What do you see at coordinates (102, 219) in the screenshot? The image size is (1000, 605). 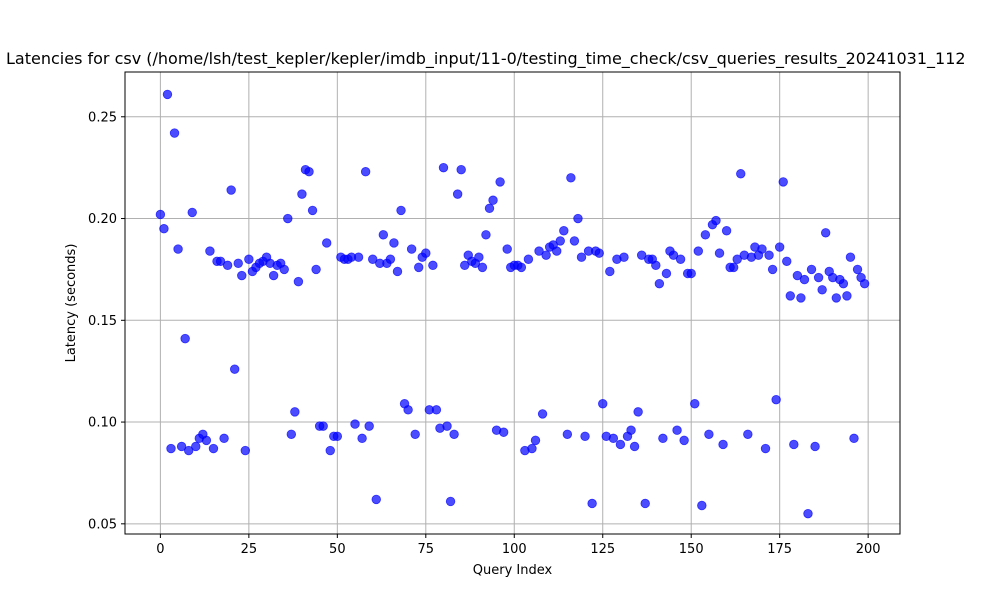 I see `y-tick-label: 0.20` at bounding box center [102, 219].